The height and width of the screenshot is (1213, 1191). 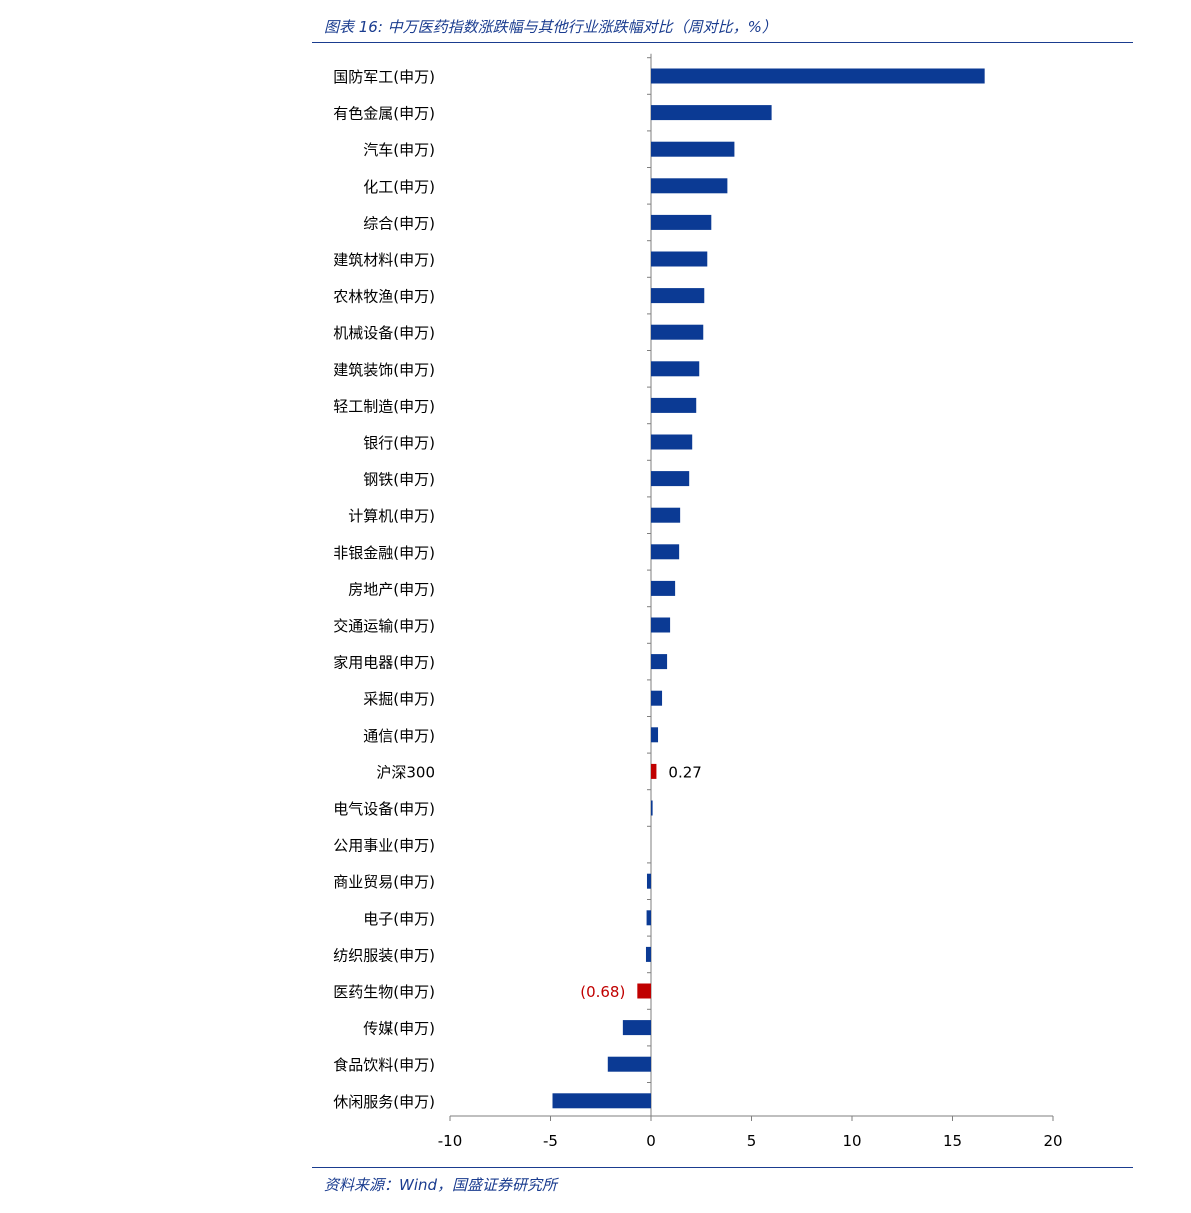 I want to click on top-rule, so click(x=722, y=42).